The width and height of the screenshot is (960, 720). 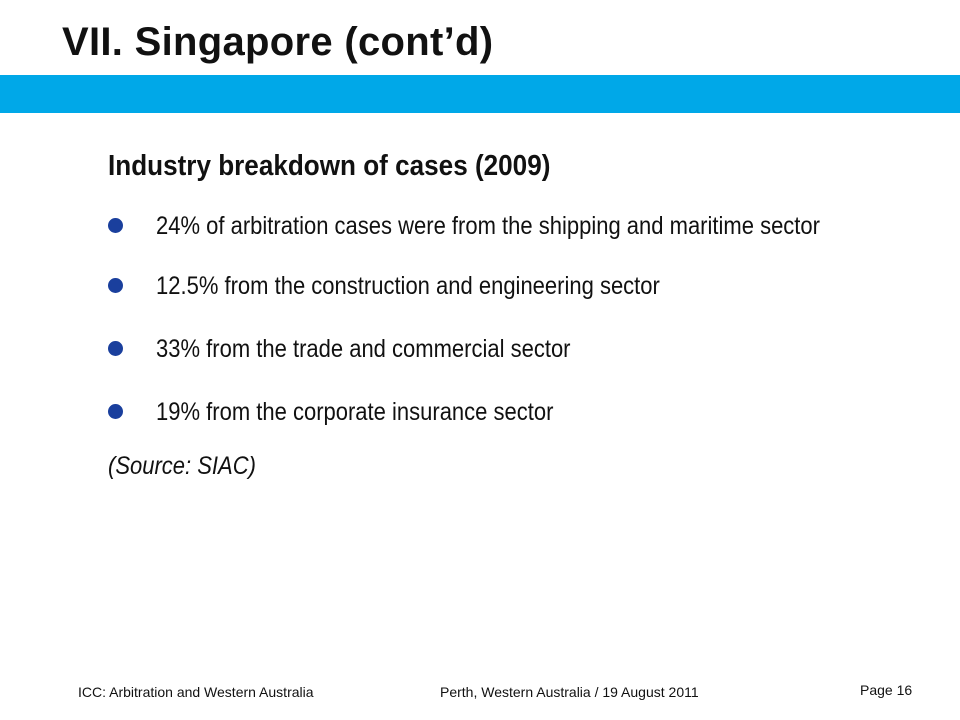 What do you see at coordinates (278, 42) in the screenshot?
I see `slide-title: VII. Singapore (cont’d)` at bounding box center [278, 42].